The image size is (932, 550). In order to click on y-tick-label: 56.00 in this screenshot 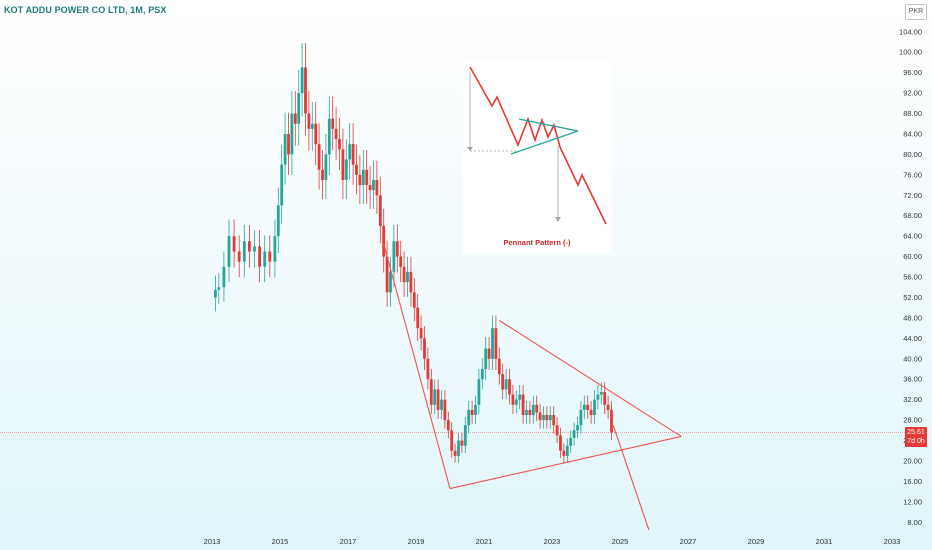, I will do `click(912, 277)`.